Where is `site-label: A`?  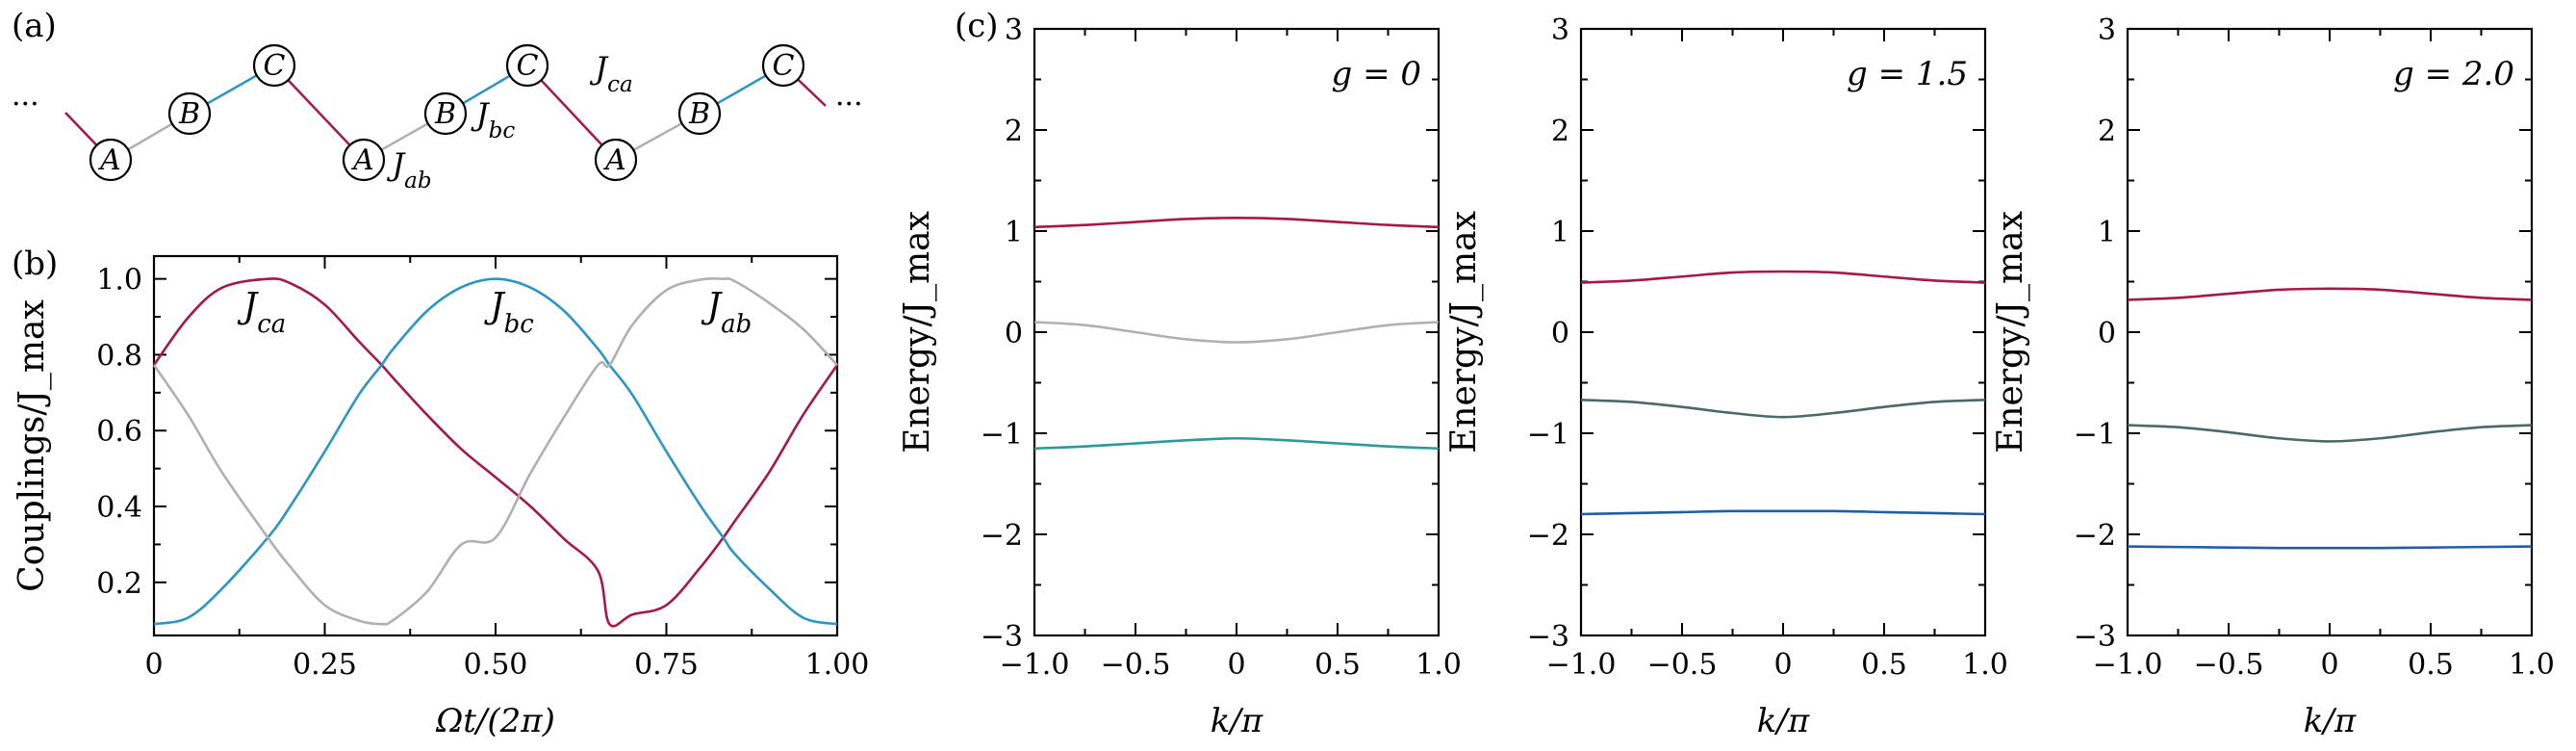
site-label: A is located at coordinates (614, 160).